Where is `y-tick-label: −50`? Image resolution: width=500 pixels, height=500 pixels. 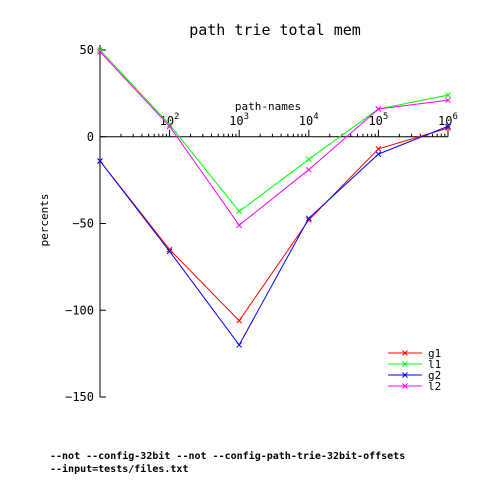
y-tick-label: −50 is located at coordinates (83, 224).